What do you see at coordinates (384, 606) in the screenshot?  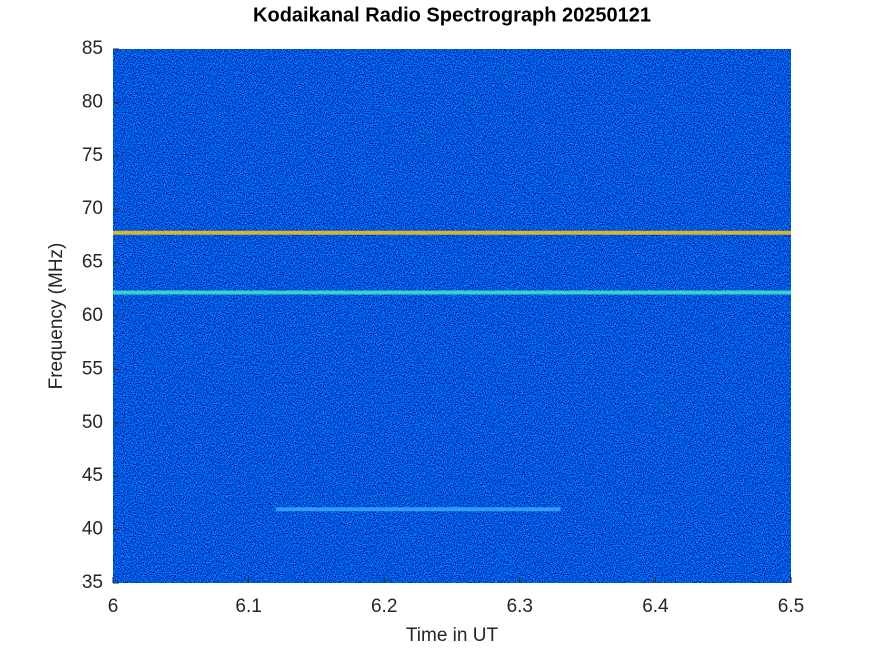 I see `x-tick-label: 6.2` at bounding box center [384, 606].